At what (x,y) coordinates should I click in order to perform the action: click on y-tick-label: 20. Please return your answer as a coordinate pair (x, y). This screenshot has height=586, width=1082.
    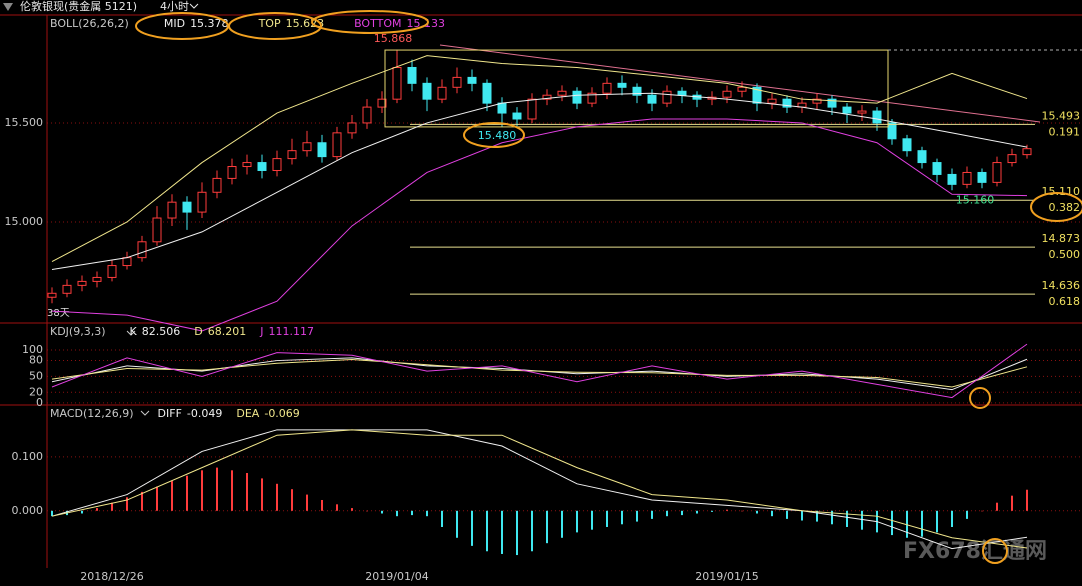
    Looking at the image, I should click on (36, 391).